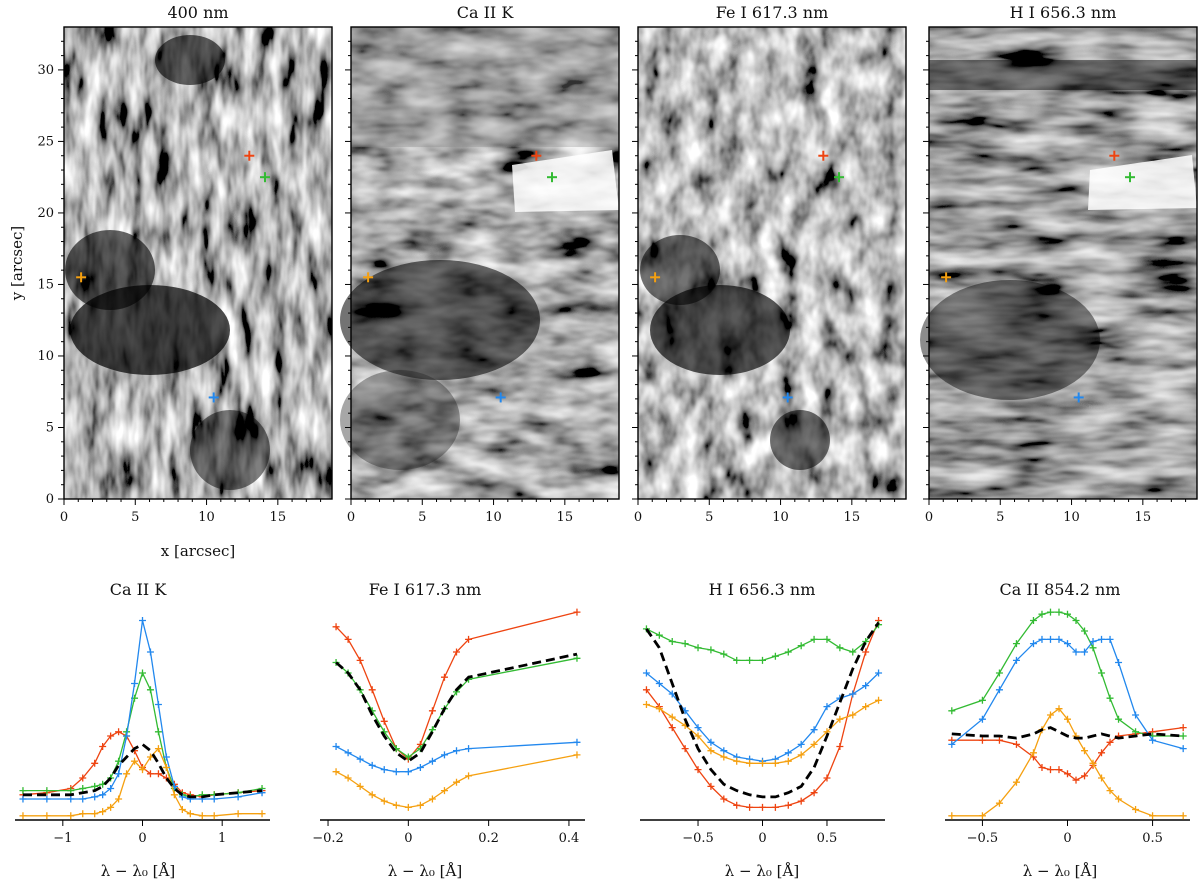  Describe the element at coordinates (1063, 263) in the screenshot. I see `solar-image-halpha` at that location.